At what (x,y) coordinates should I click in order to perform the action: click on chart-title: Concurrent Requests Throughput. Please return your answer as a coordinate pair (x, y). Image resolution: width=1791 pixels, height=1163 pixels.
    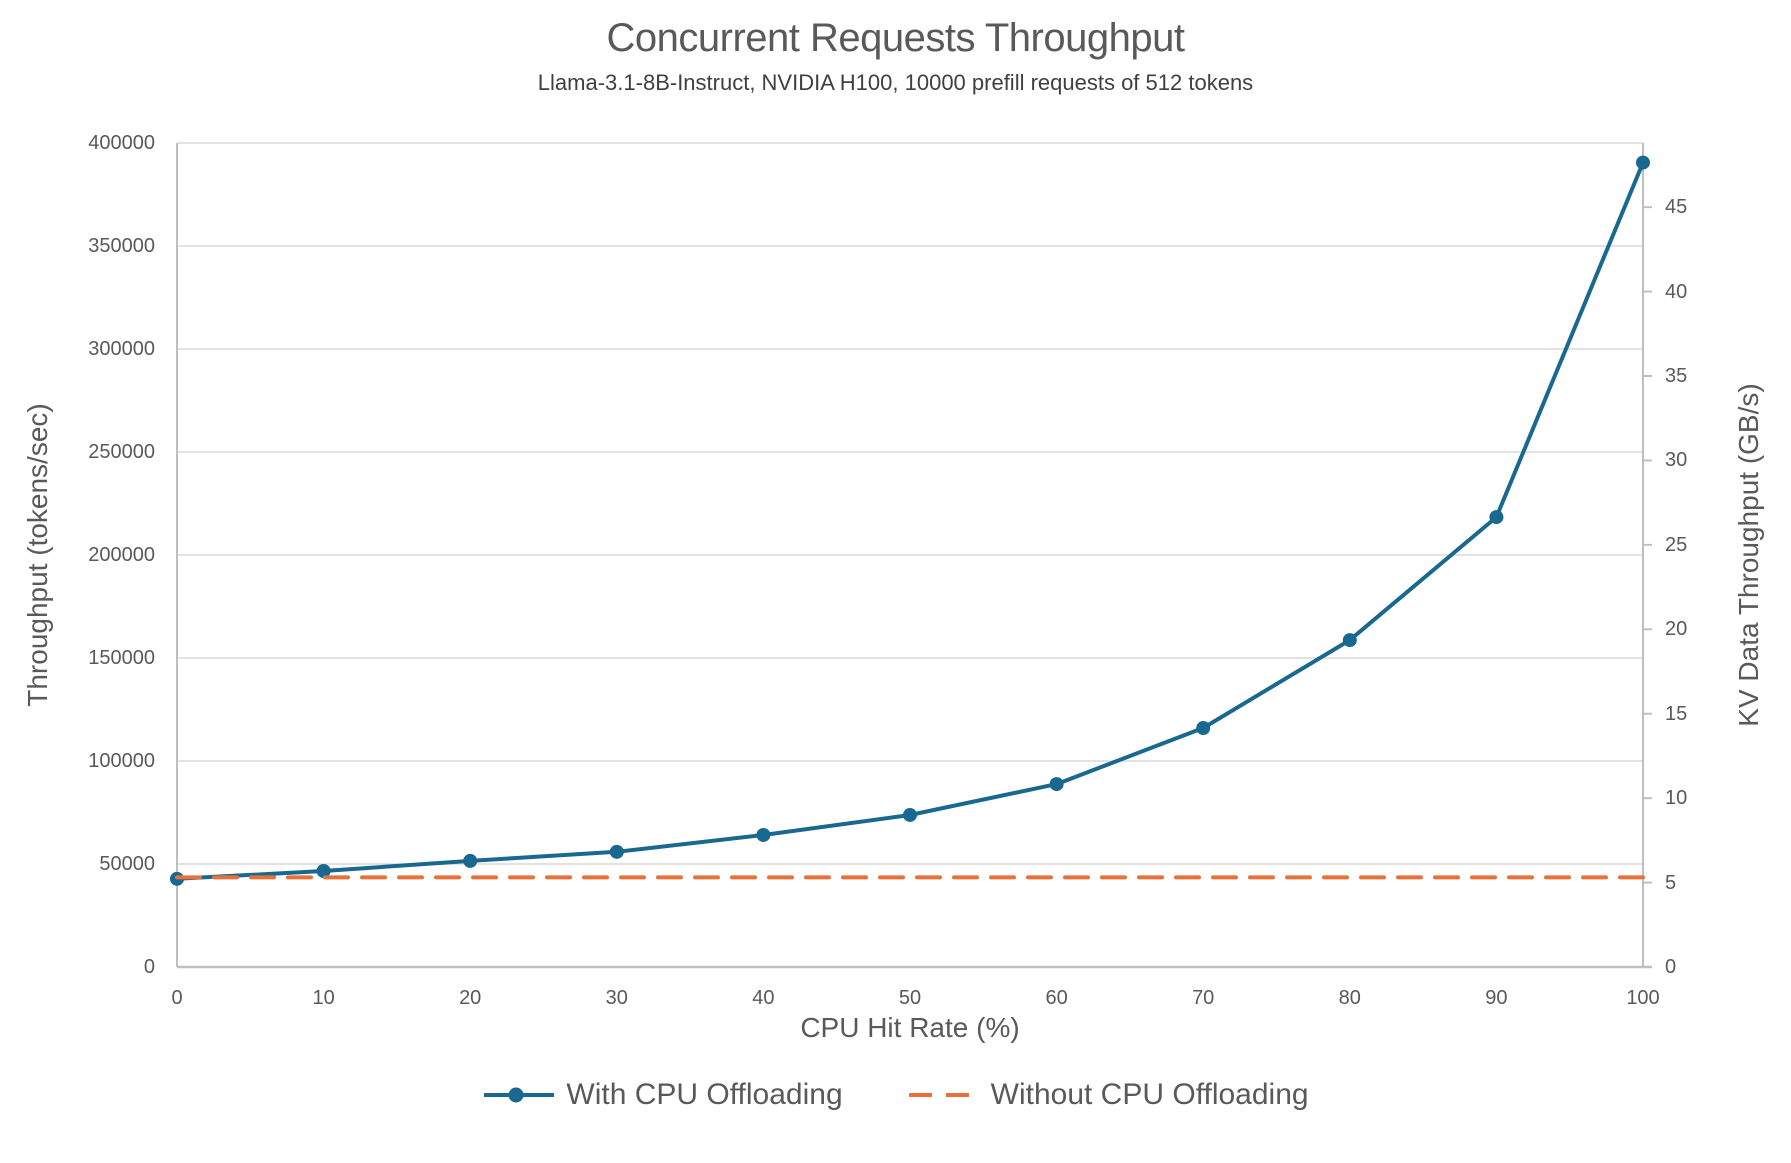
    Looking at the image, I should click on (895, 38).